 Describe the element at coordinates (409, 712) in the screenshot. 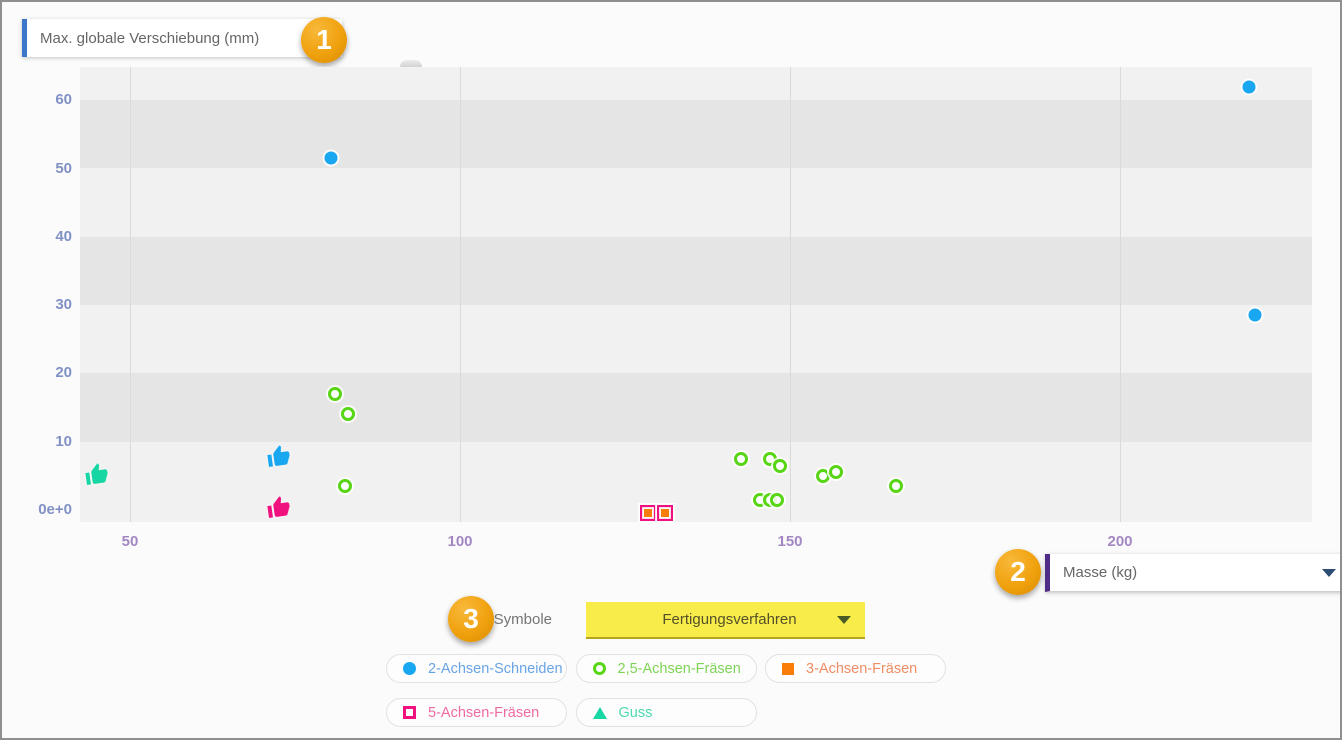

I see `square-open-icon` at that location.